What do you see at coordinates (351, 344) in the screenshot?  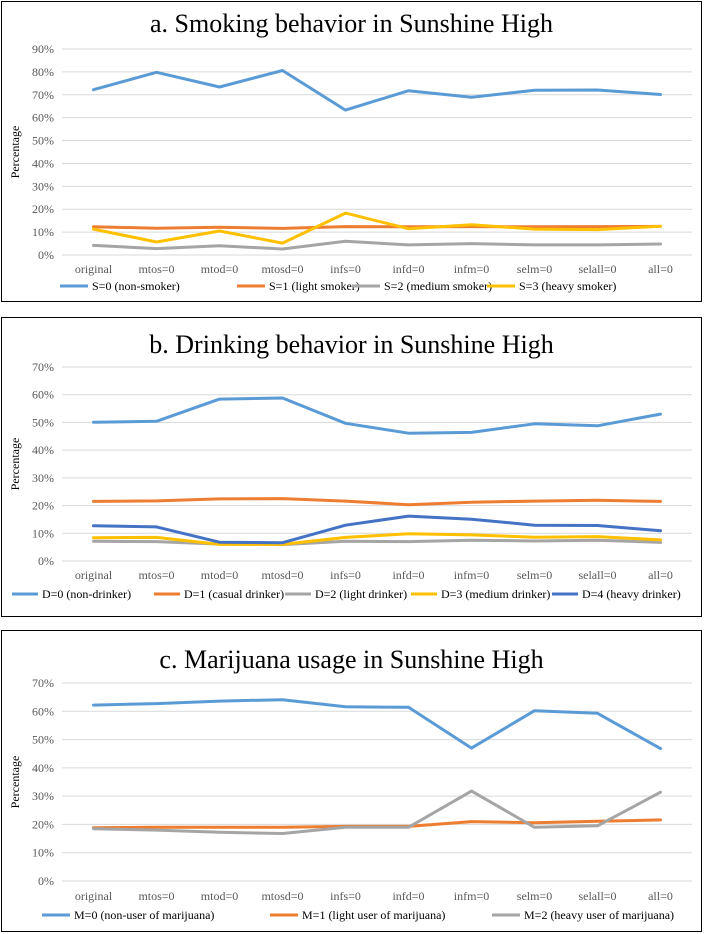 I see `chart-title: b. Drinking behavior in Sunshine High` at bounding box center [351, 344].